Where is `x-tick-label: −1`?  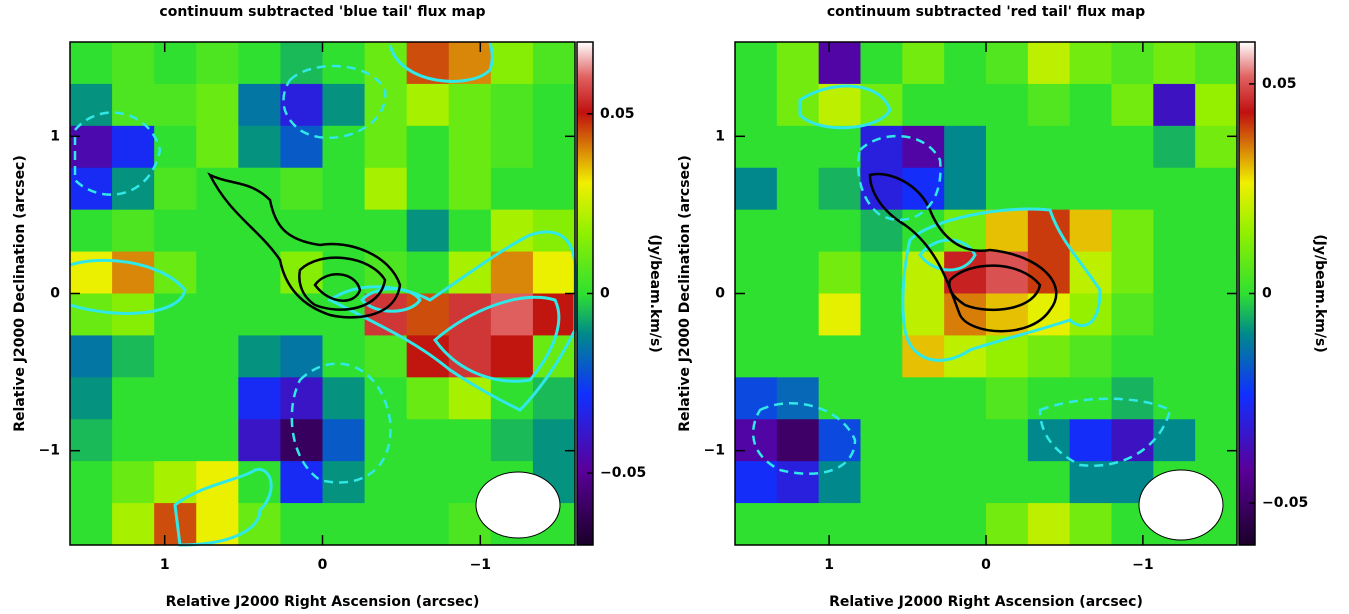 x-tick-label: −1 is located at coordinates (480, 565).